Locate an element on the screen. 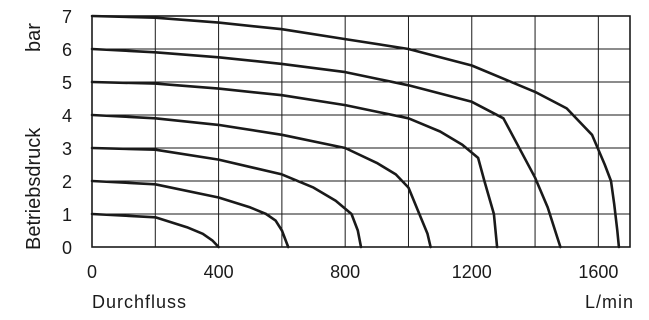  x-tick-label: 400 is located at coordinates (219, 272).